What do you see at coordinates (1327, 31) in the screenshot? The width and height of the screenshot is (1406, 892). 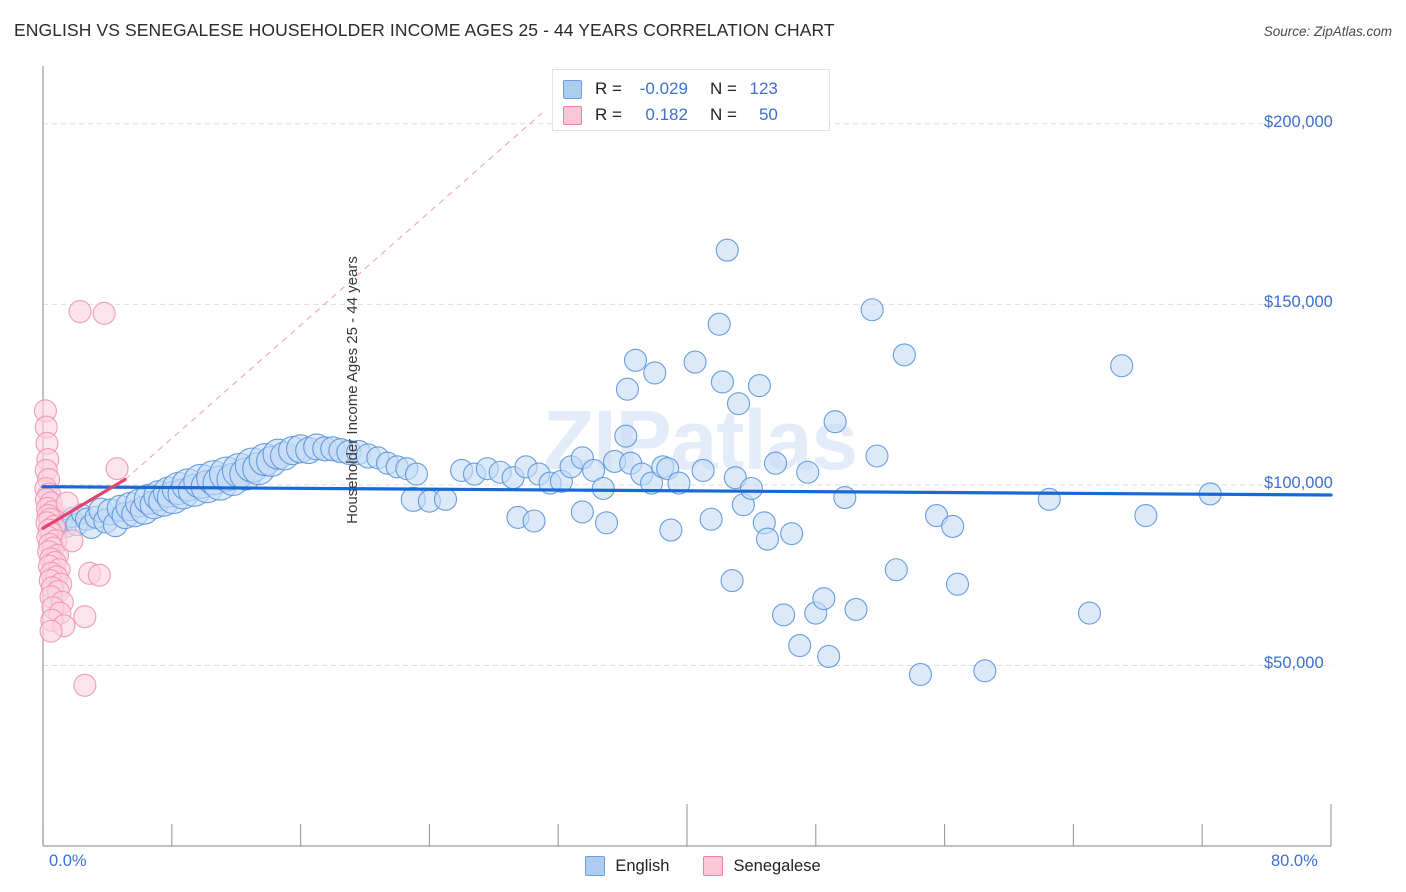 I see `source-label: Source: ZipAtlas.com` at bounding box center [1327, 31].